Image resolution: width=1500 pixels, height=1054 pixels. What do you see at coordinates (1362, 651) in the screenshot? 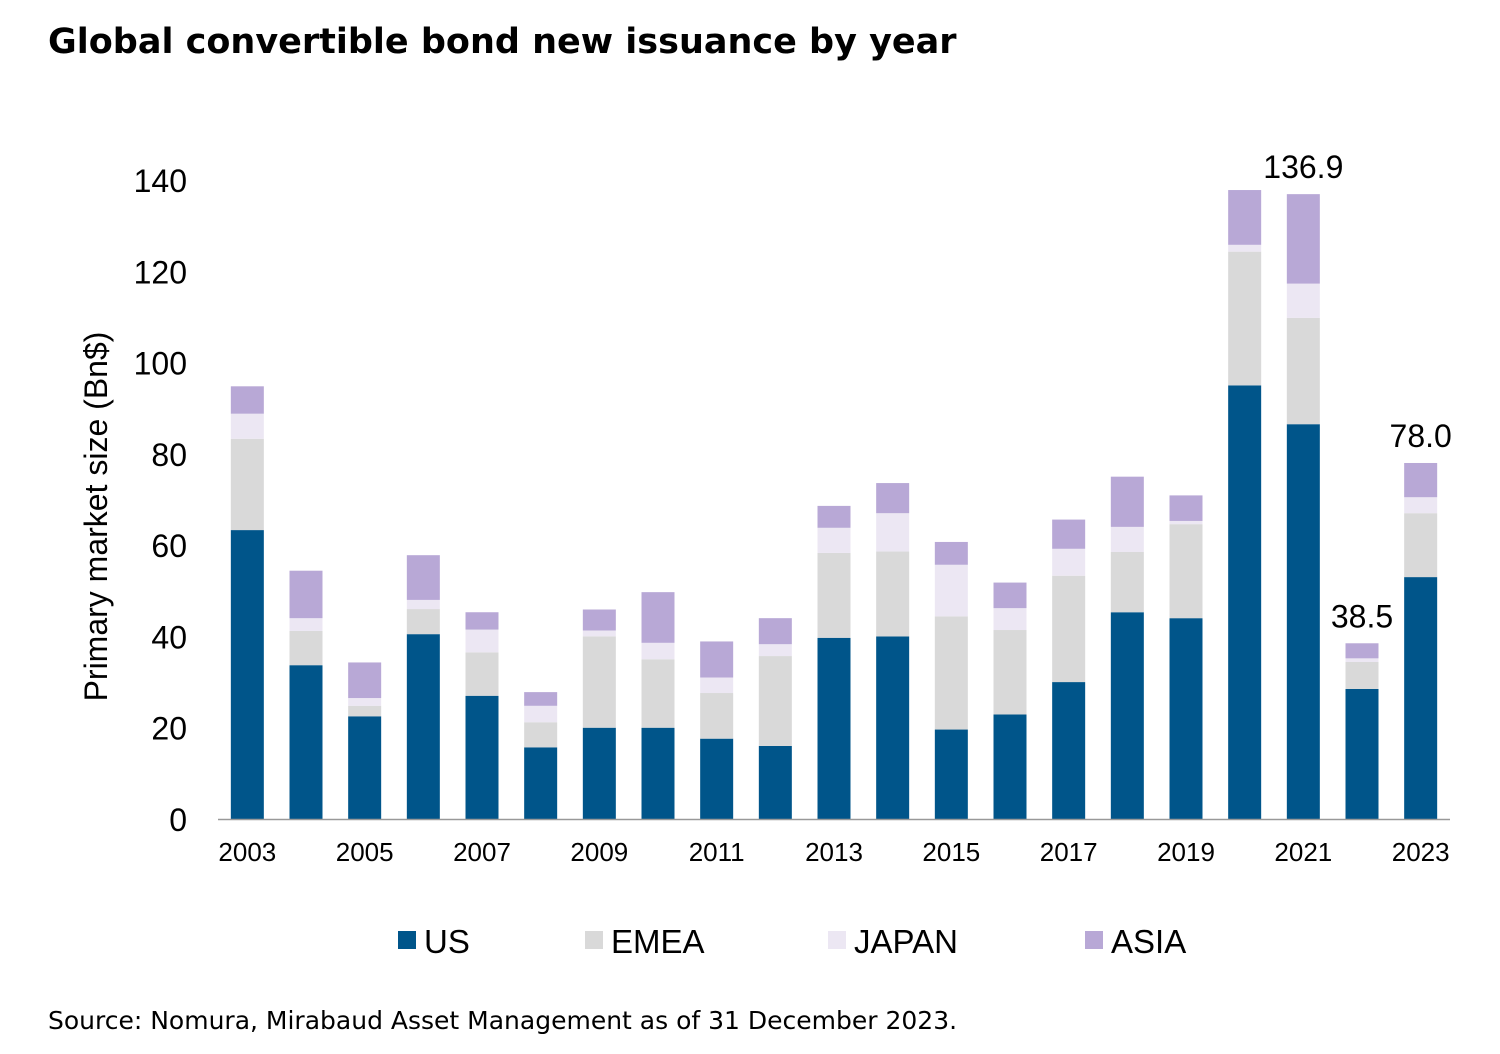
I see `bar-asia-2022` at bounding box center [1362, 651].